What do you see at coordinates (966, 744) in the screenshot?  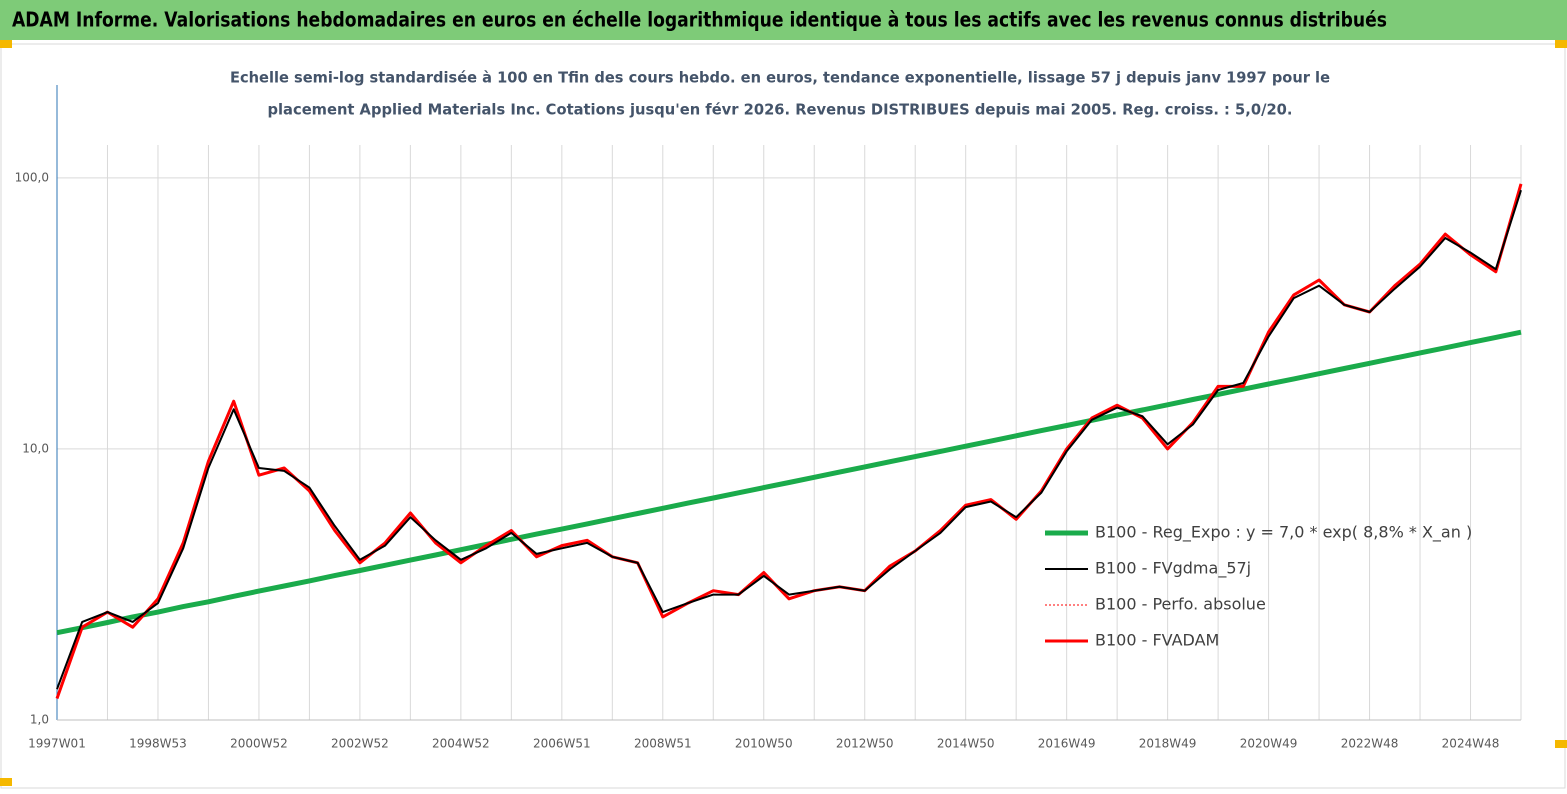 I see `x-tick-label: 2014W50` at bounding box center [966, 744].